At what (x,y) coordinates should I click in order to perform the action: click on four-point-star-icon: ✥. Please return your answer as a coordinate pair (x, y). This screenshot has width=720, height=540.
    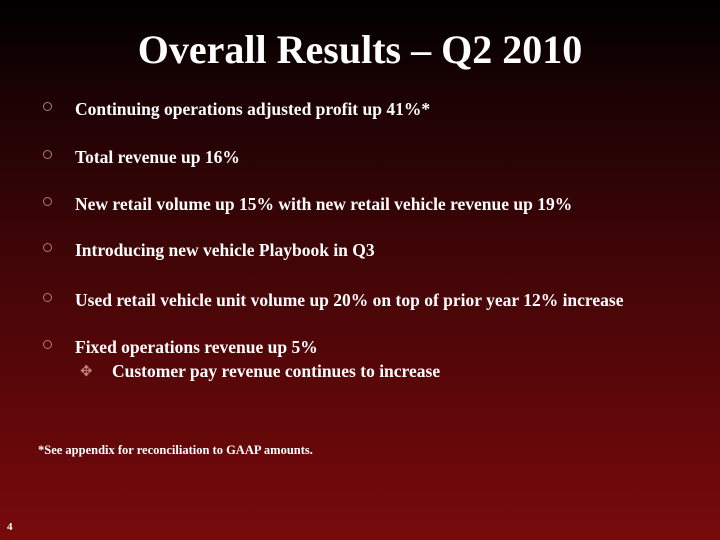
    Looking at the image, I should click on (86, 371).